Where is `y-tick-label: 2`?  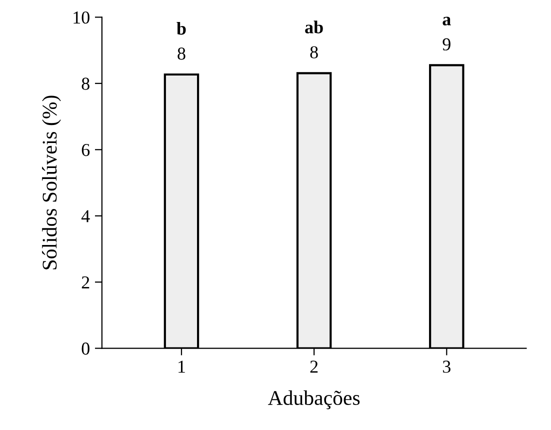
y-tick-label: 2 is located at coordinates (86, 282).